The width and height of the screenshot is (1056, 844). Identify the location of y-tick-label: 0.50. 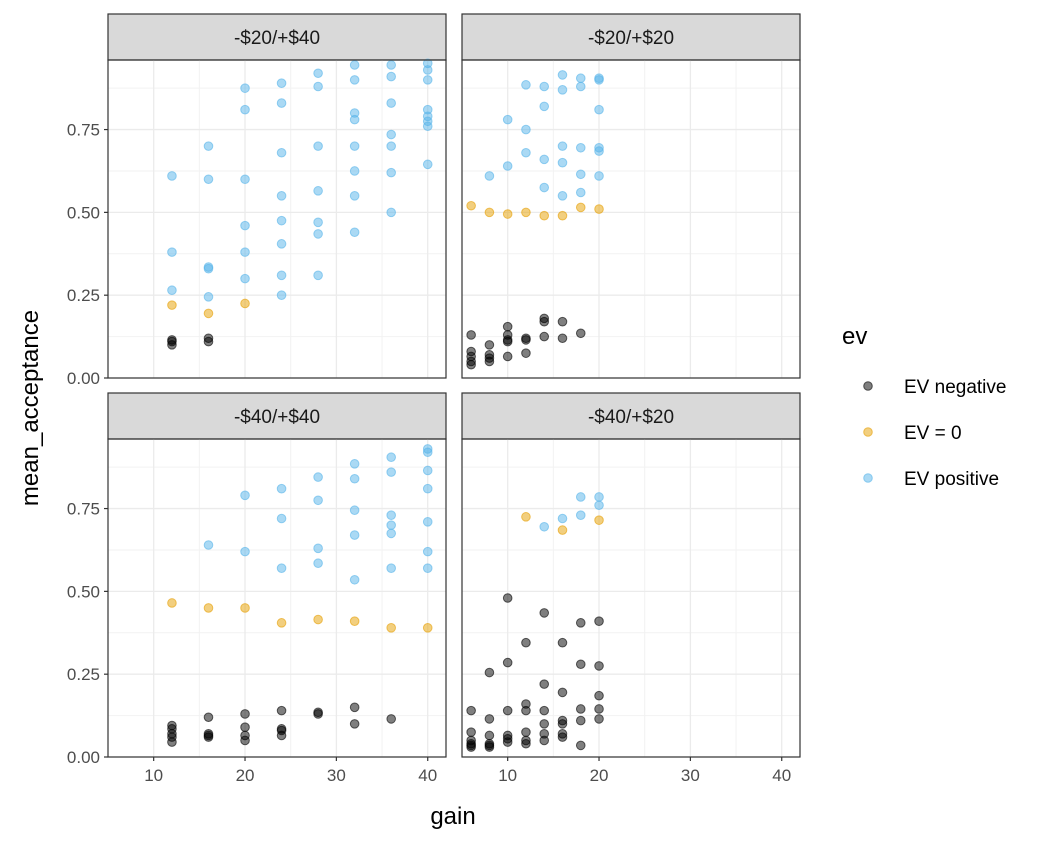
(83, 591).